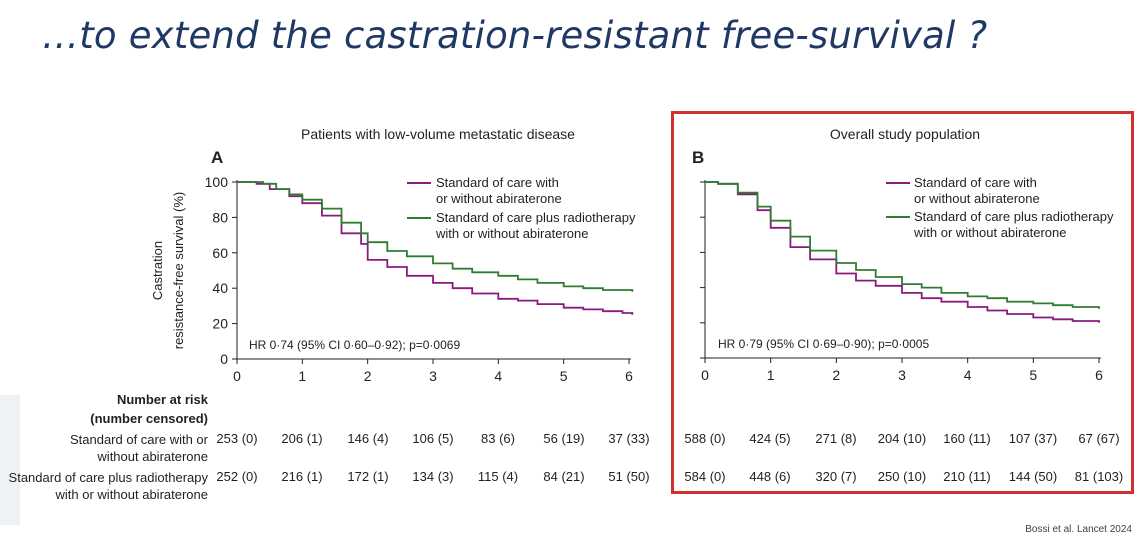  I want to click on panel-a-legend-label-line1: Standard of care with, so click(497, 182).